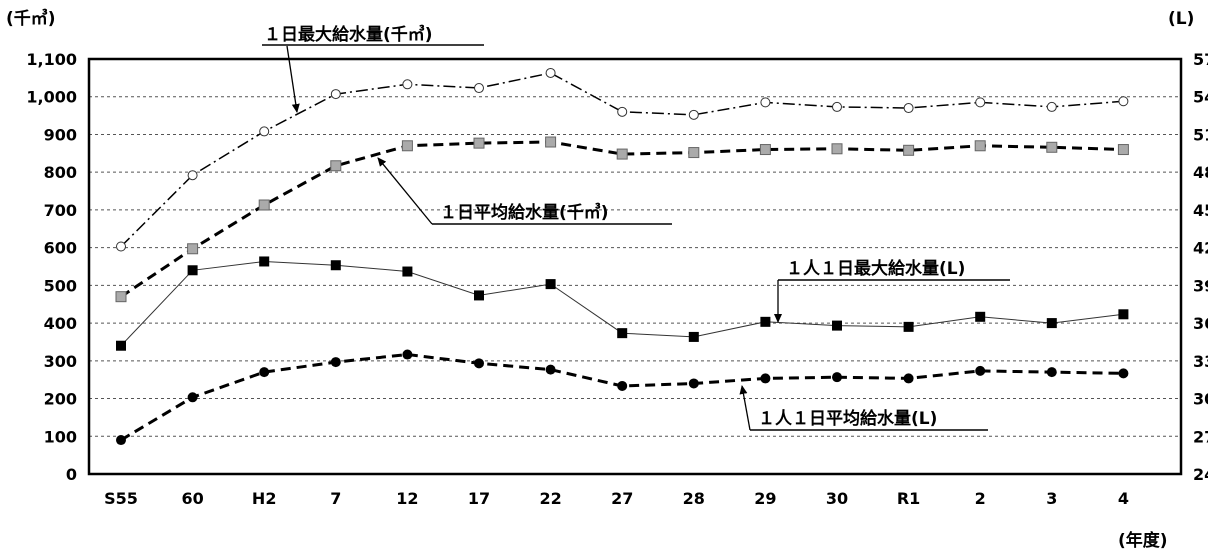 Image resolution: width=1208 pixels, height=558 pixels. Describe the element at coordinates (264, 498) in the screenshot. I see `x-tick-label: H2` at that location.